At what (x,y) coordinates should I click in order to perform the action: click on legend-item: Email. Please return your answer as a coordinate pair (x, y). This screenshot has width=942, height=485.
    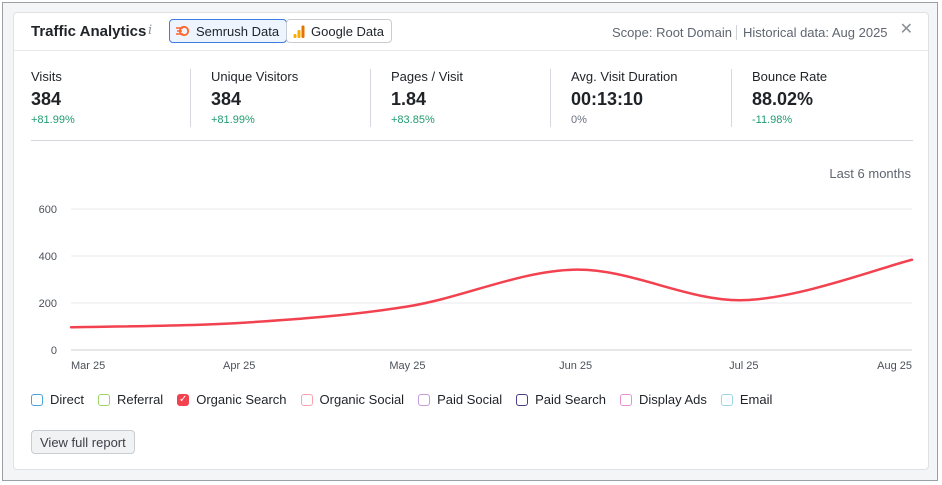
    Looking at the image, I should click on (746, 399).